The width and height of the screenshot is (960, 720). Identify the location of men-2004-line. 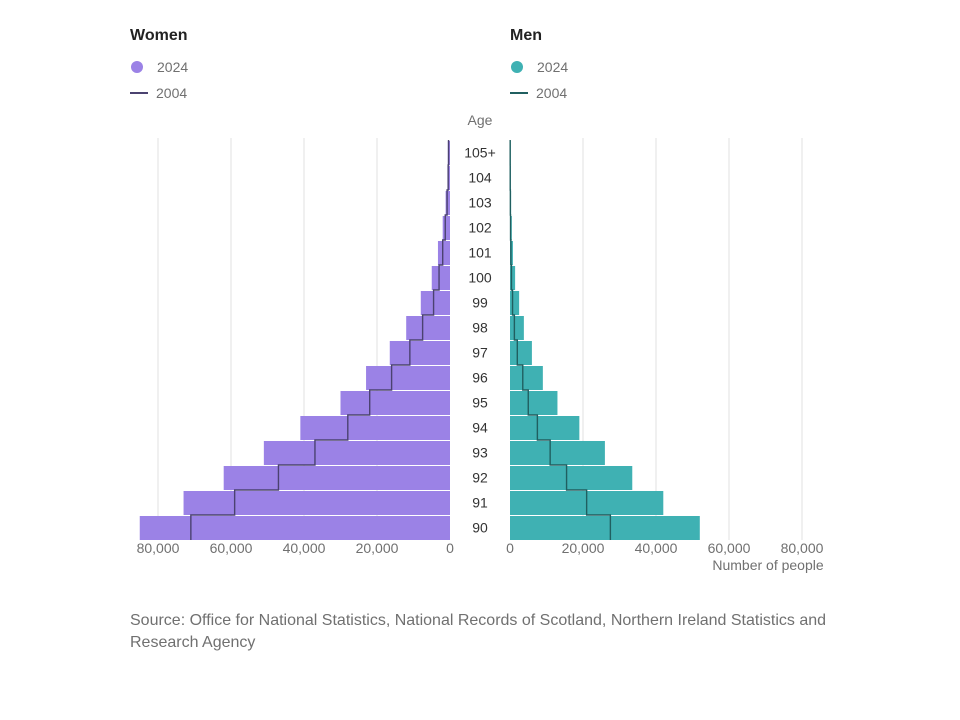
(560, 340).